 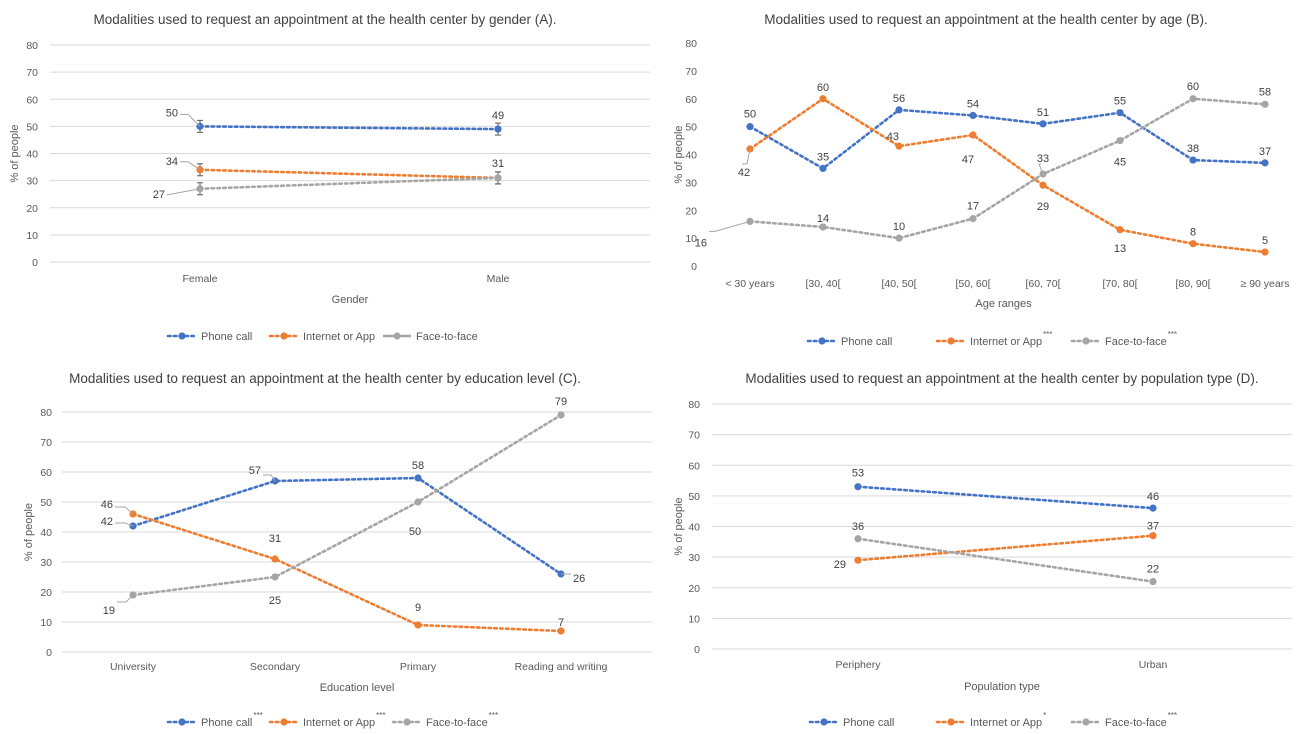 I want to click on x-axis-title: Age ranges, so click(x=1003, y=304).